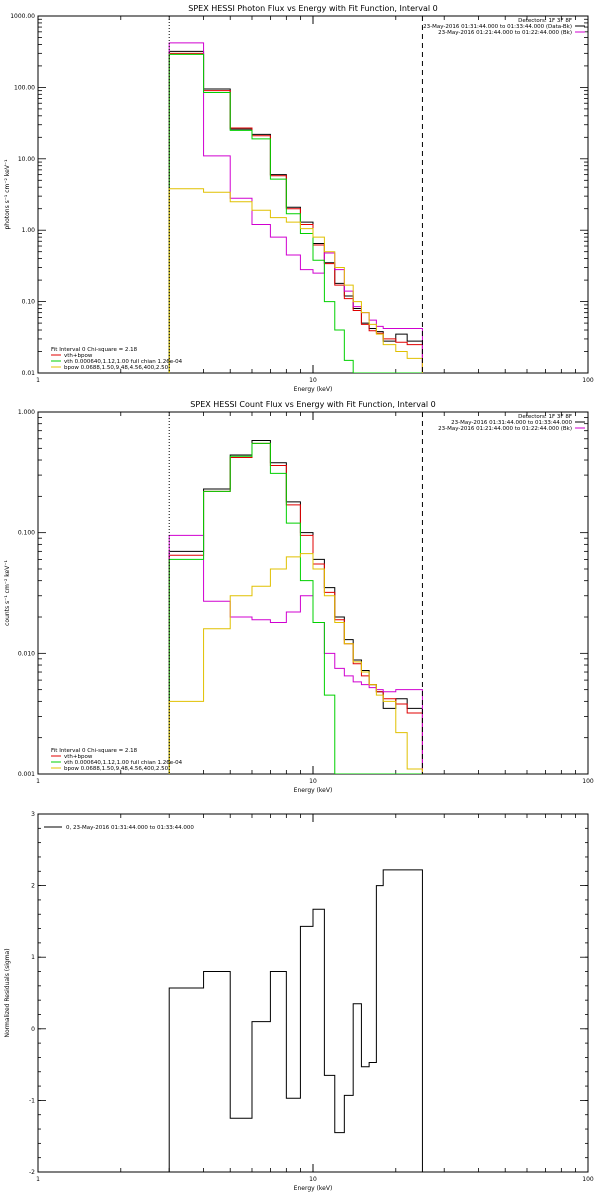 This screenshot has width=600, height=1200. Describe the element at coordinates (26, 533) in the screenshot. I see `y-tick-label: 0.100` at that location.